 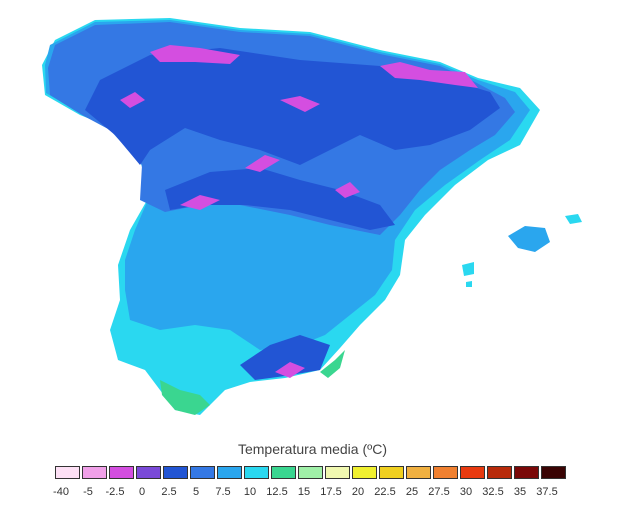 What do you see at coordinates (185, 397) in the screenshot?
I see `south-coast-warm` at bounding box center [185, 397].